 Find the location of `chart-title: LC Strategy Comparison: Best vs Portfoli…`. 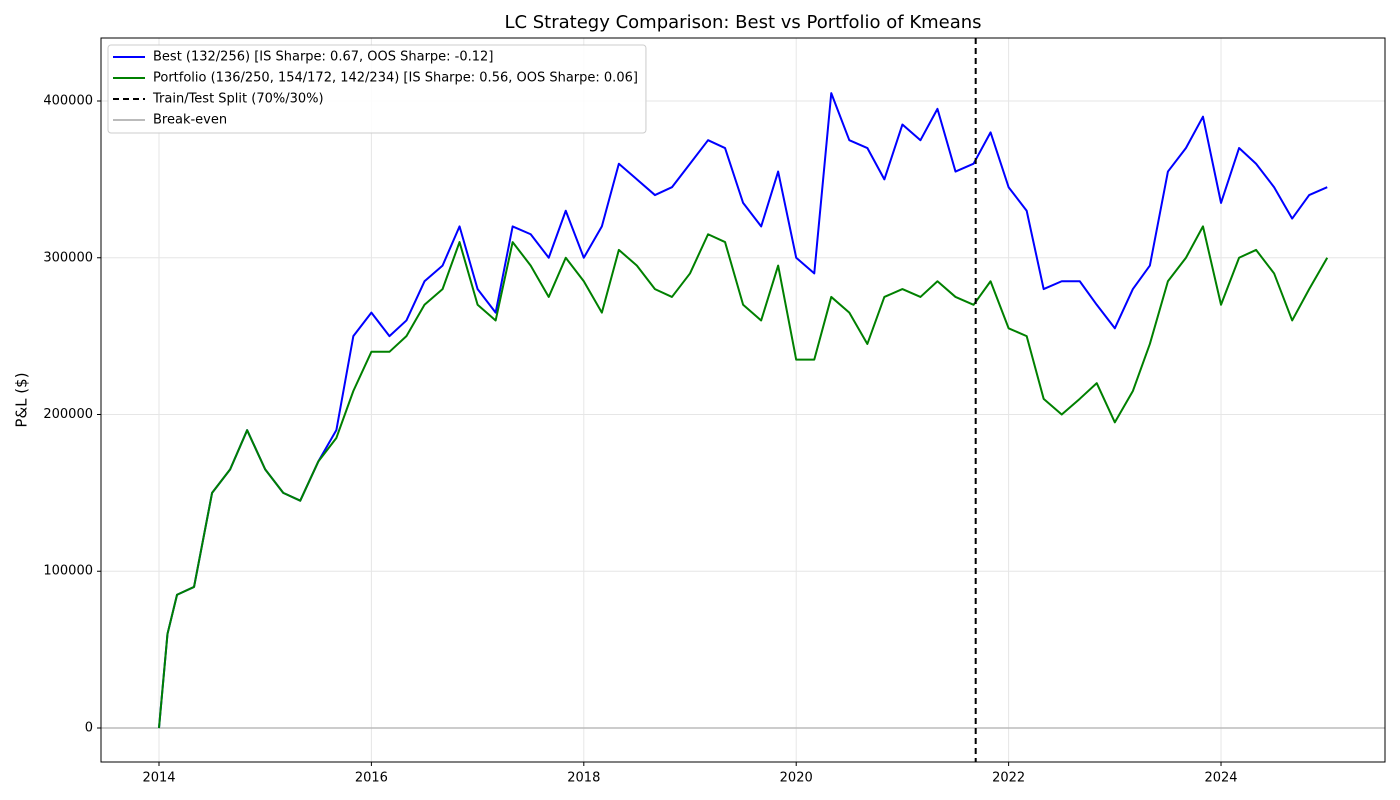

chart-title: LC Strategy Comparison: Best vs Portfoli… is located at coordinates (742, 22).